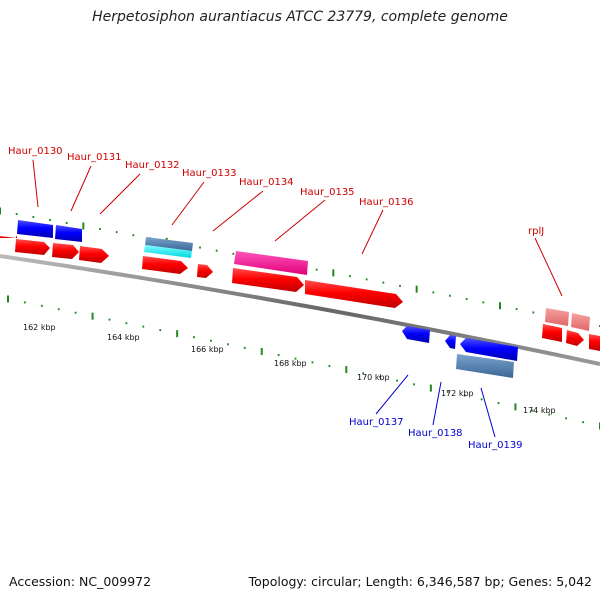 This screenshot has height=600, width=600. What do you see at coordinates (386, 202) in the screenshot?
I see `gene-label-haur-0136: Haur_0136` at bounding box center [386, 202].